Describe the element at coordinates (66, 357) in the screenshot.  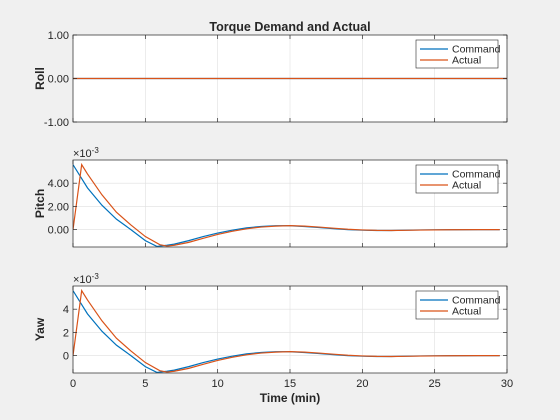
I see `y-tick-label: 0` at that location.